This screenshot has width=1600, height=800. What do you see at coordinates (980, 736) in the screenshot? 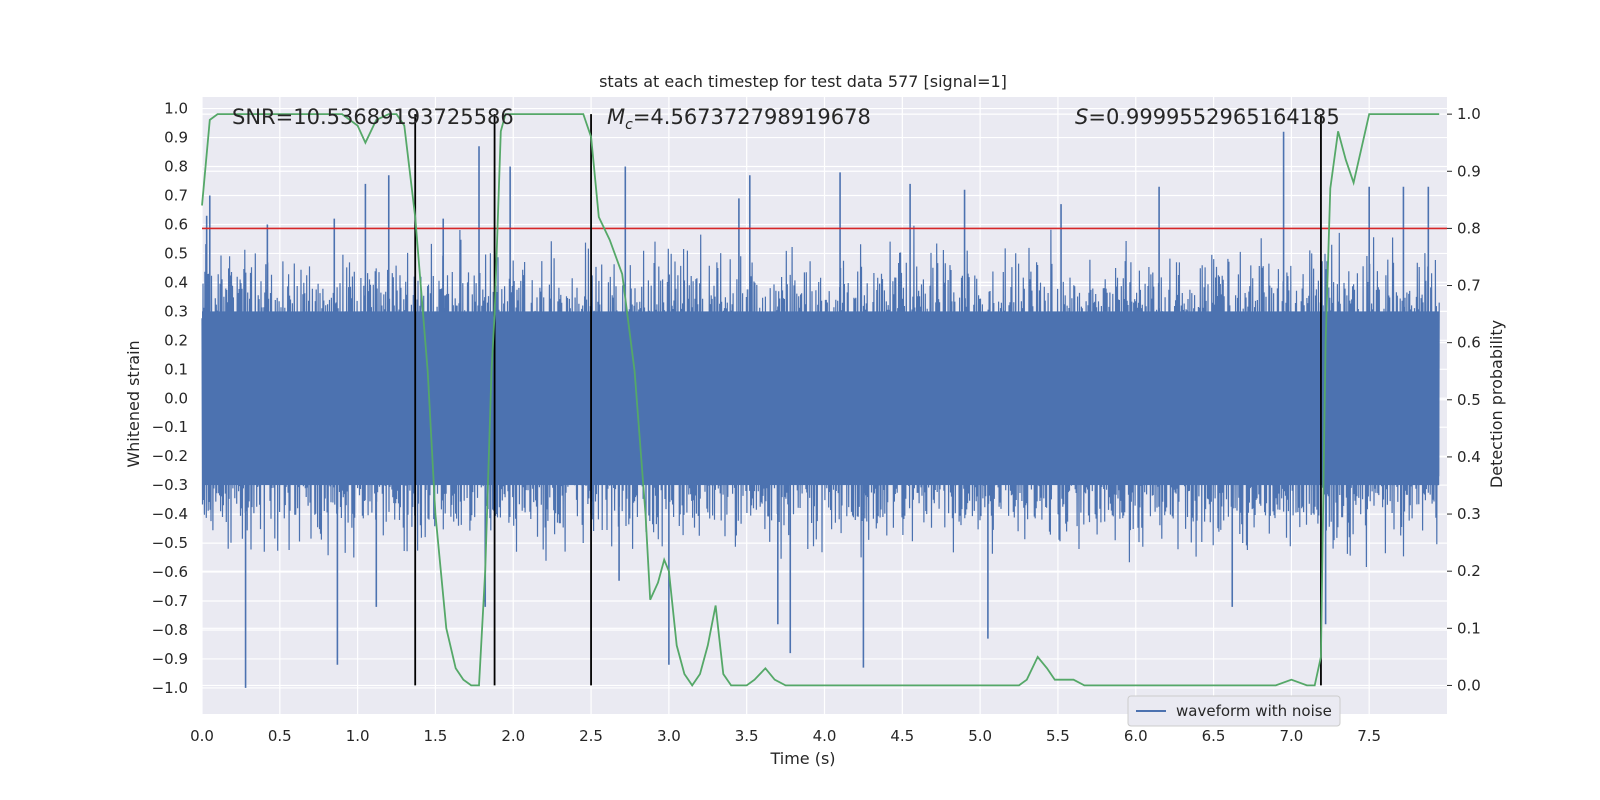
I see `x-tick-label: 5.0` at bounding box center [980, 736].